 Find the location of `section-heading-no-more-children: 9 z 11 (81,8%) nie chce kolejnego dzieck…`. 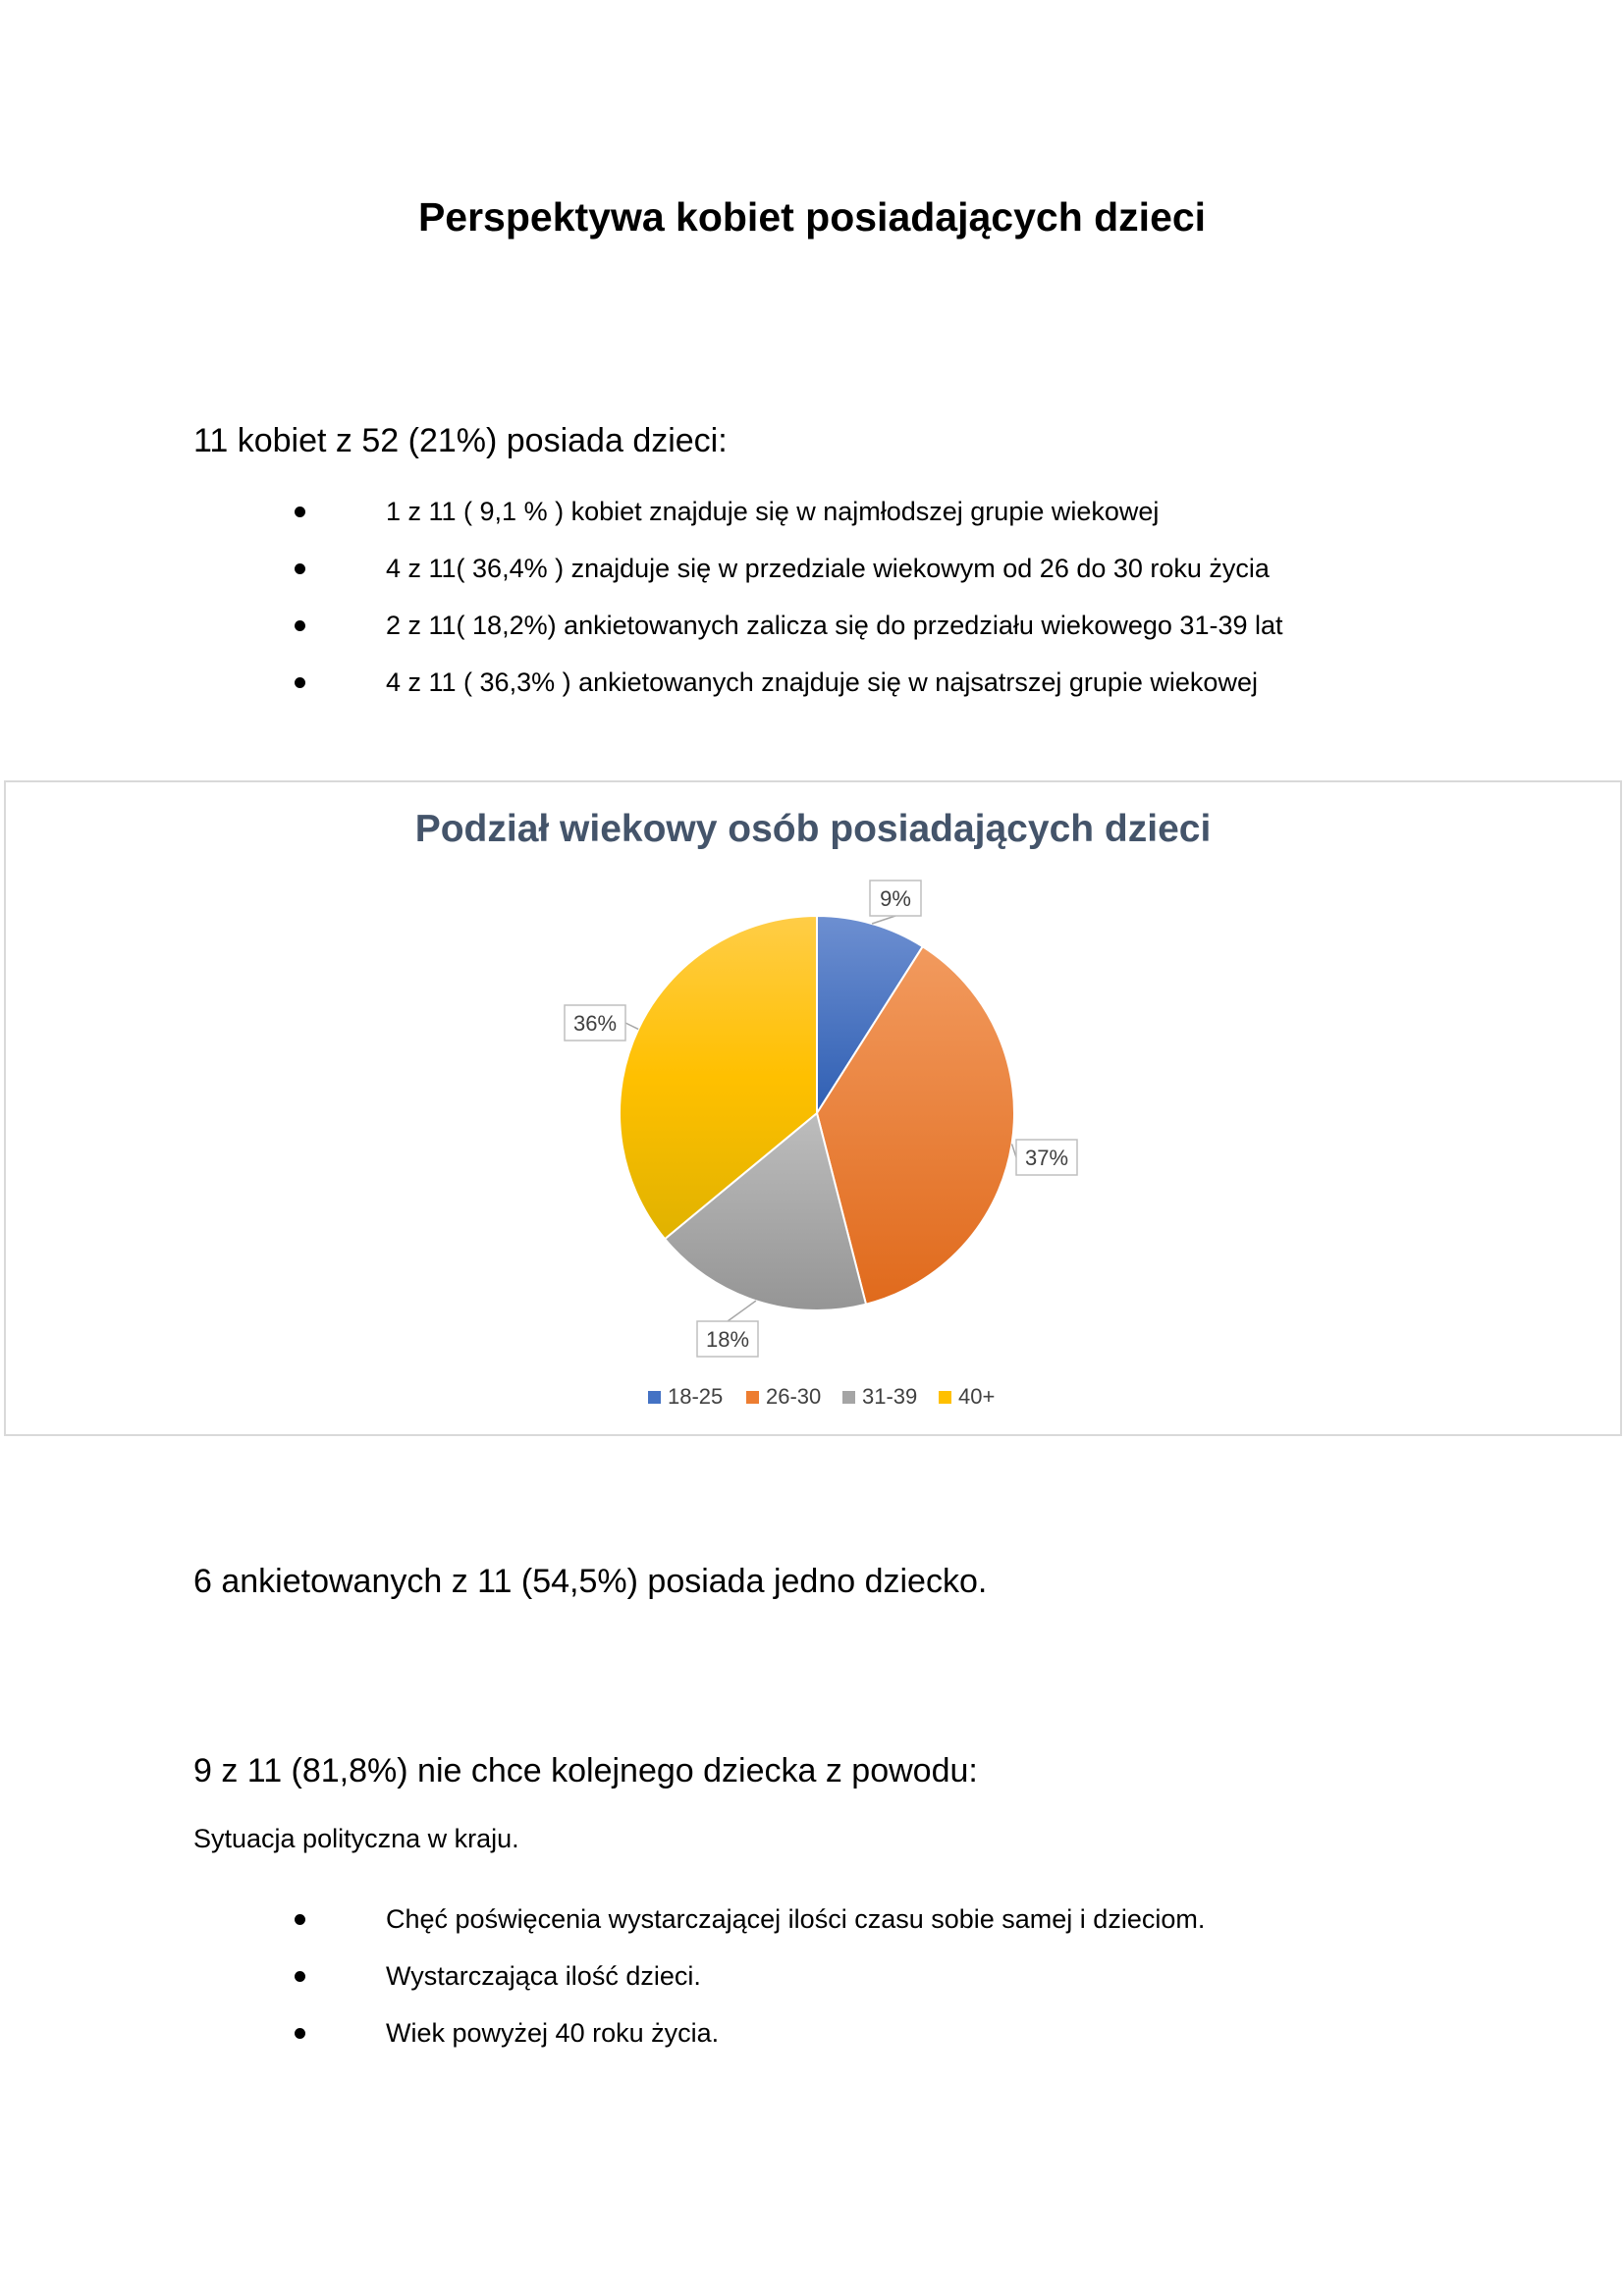

section-heading-no-more-children: 9 z 11 (81,8%) nie chce kolejnego dzieck… is located at coordinates (585, 1770).